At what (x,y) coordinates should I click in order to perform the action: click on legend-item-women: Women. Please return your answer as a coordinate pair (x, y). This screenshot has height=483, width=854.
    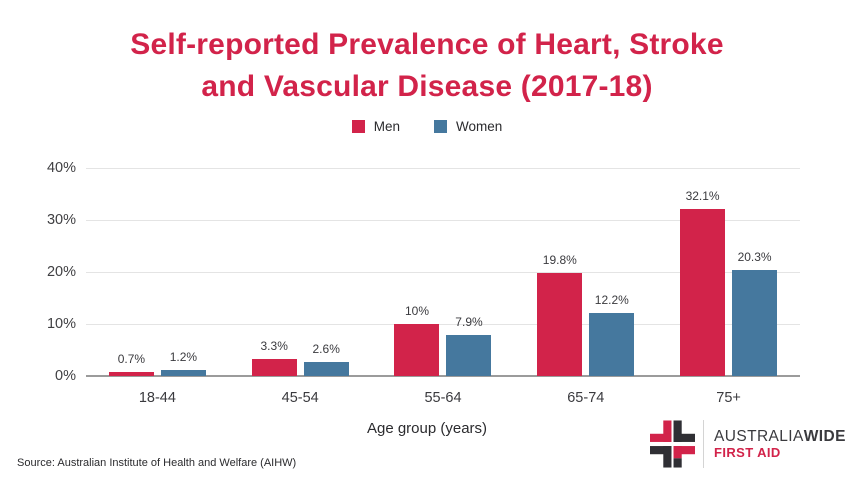
    Looking at the image, I should click on (468, 126).